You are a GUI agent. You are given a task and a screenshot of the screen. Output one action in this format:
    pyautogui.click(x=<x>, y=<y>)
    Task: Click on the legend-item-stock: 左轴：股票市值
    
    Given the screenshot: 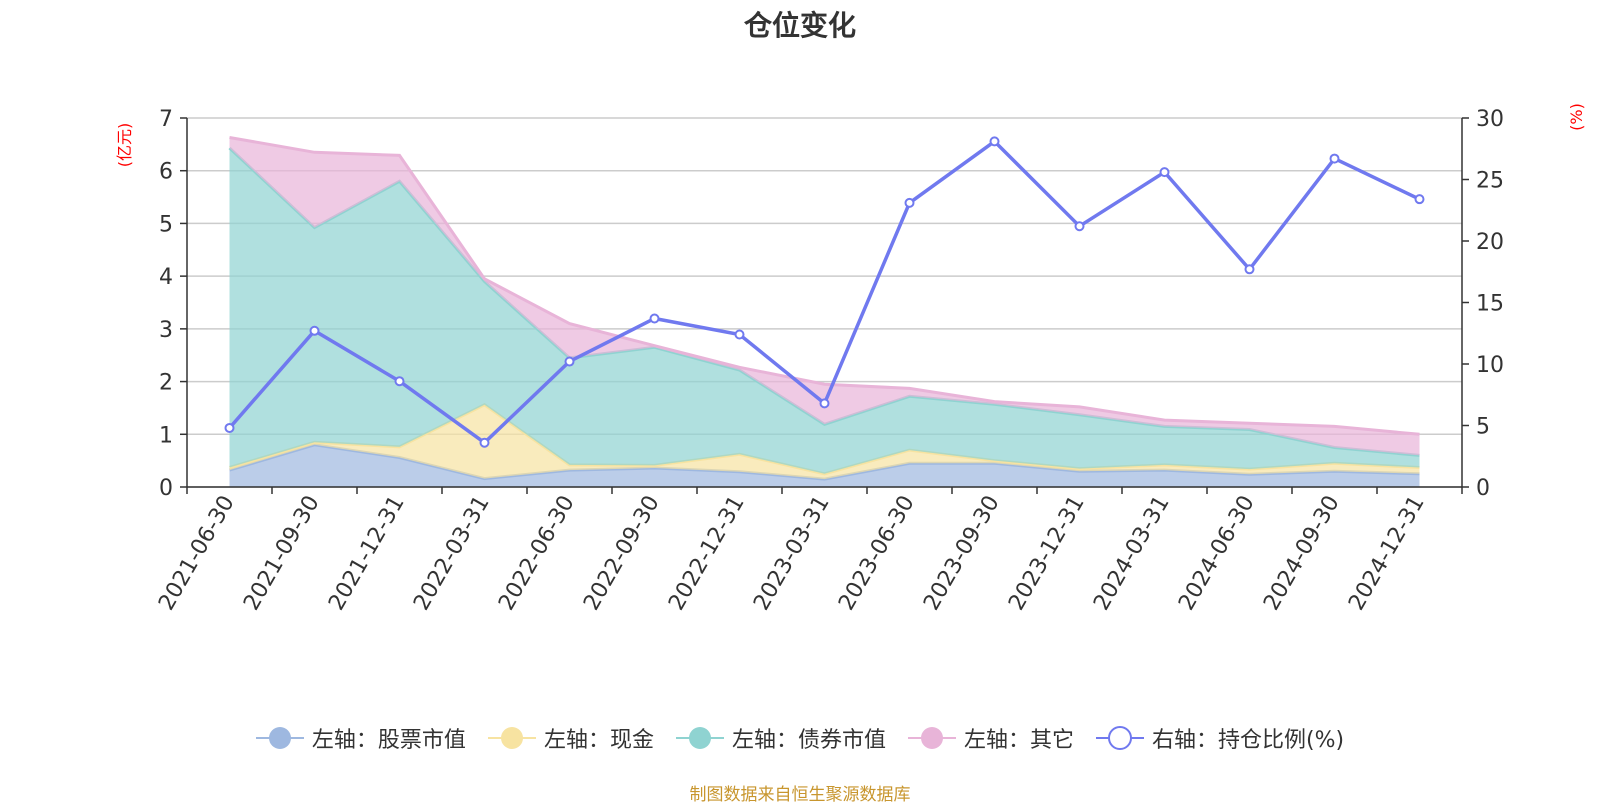 What is the action you would take?
    pyautogui.click(x=360, y=738)
    